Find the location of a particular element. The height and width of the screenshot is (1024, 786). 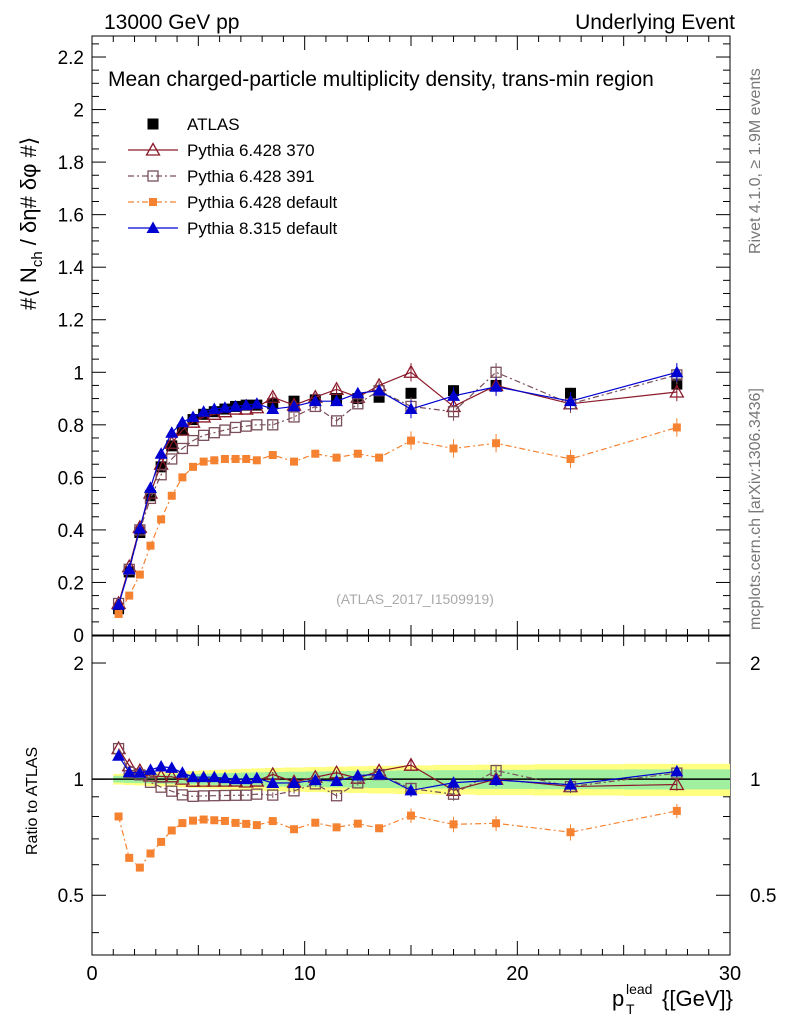

legend-label: Pythia 6.428 370 is located at coordinates (251, 150).